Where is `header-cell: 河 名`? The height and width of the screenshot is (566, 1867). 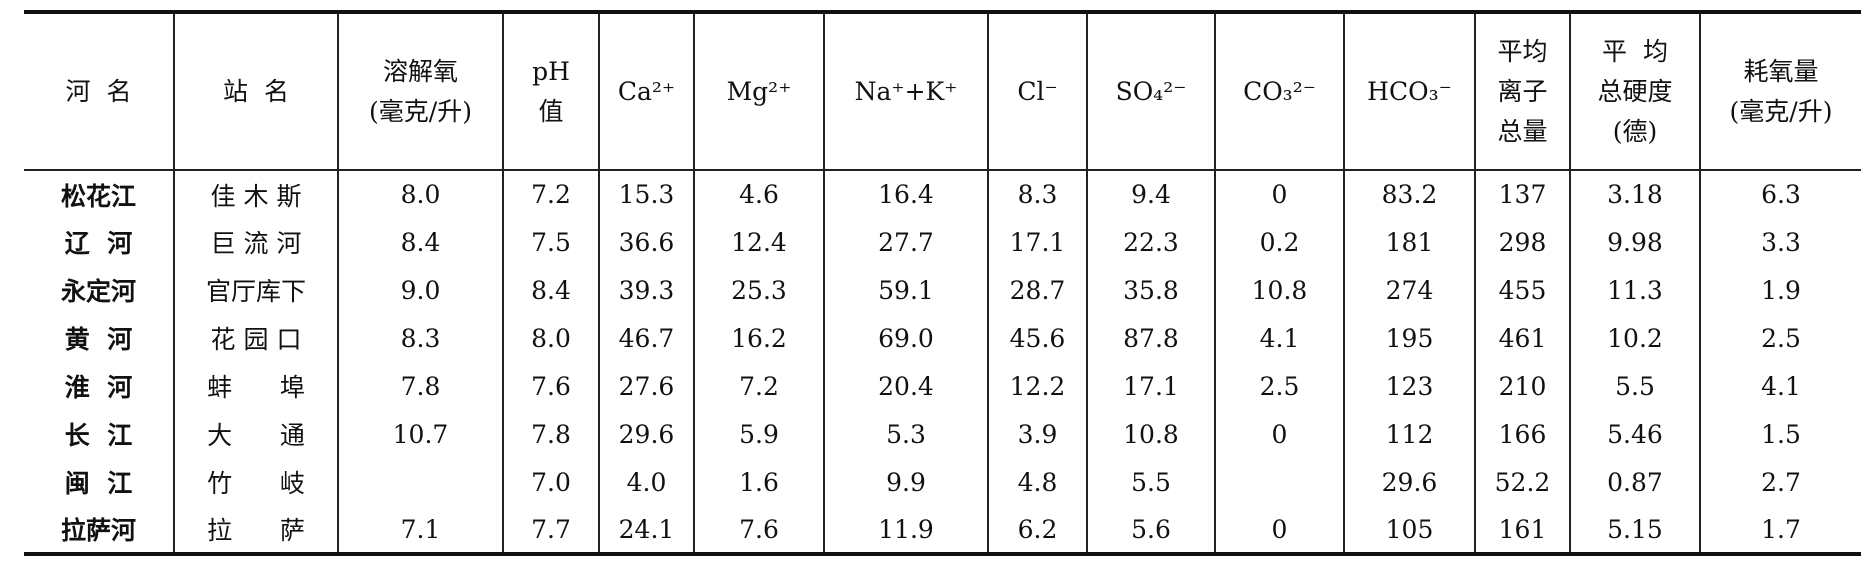 header-cell: 河 名 is located at coordinates (99, 91).